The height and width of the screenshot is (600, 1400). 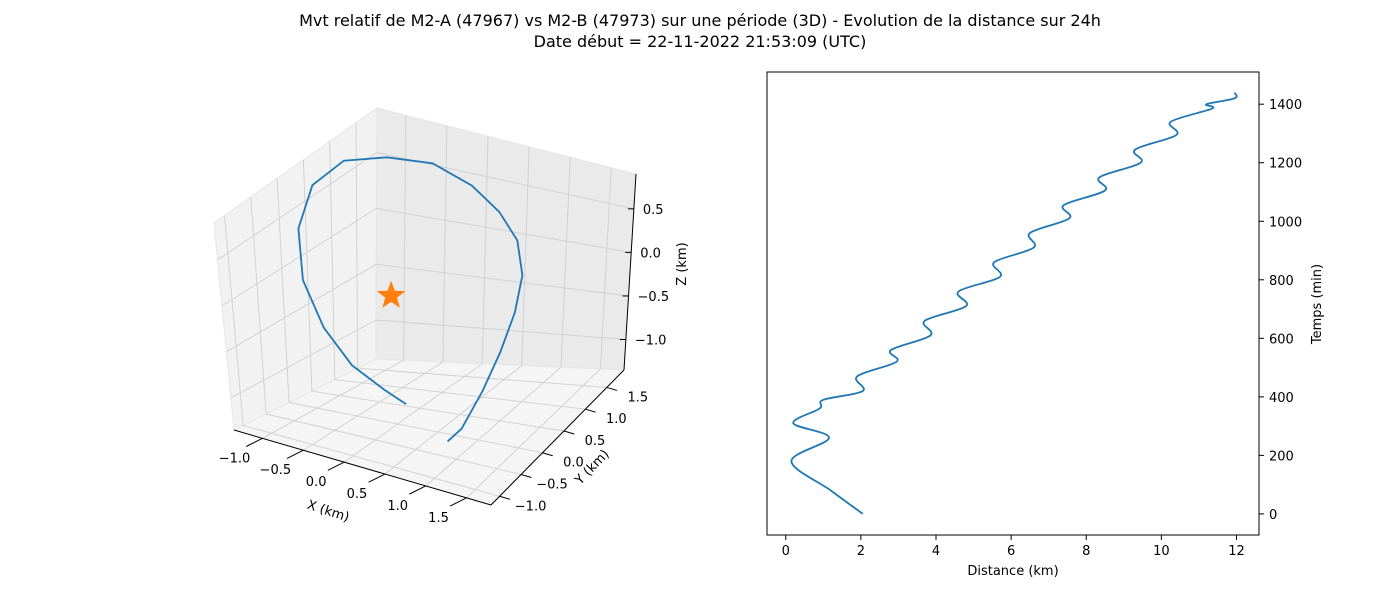 What do you see at coordinates (1281, 456) in the screenshot?
I see `y-tick-label: 200` at bounding box center [1281, 456].